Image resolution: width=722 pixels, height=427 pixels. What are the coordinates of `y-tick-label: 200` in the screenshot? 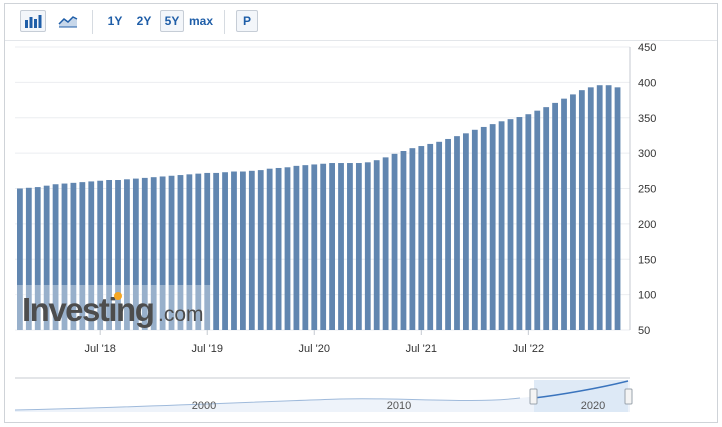 It's located at (647, 225).